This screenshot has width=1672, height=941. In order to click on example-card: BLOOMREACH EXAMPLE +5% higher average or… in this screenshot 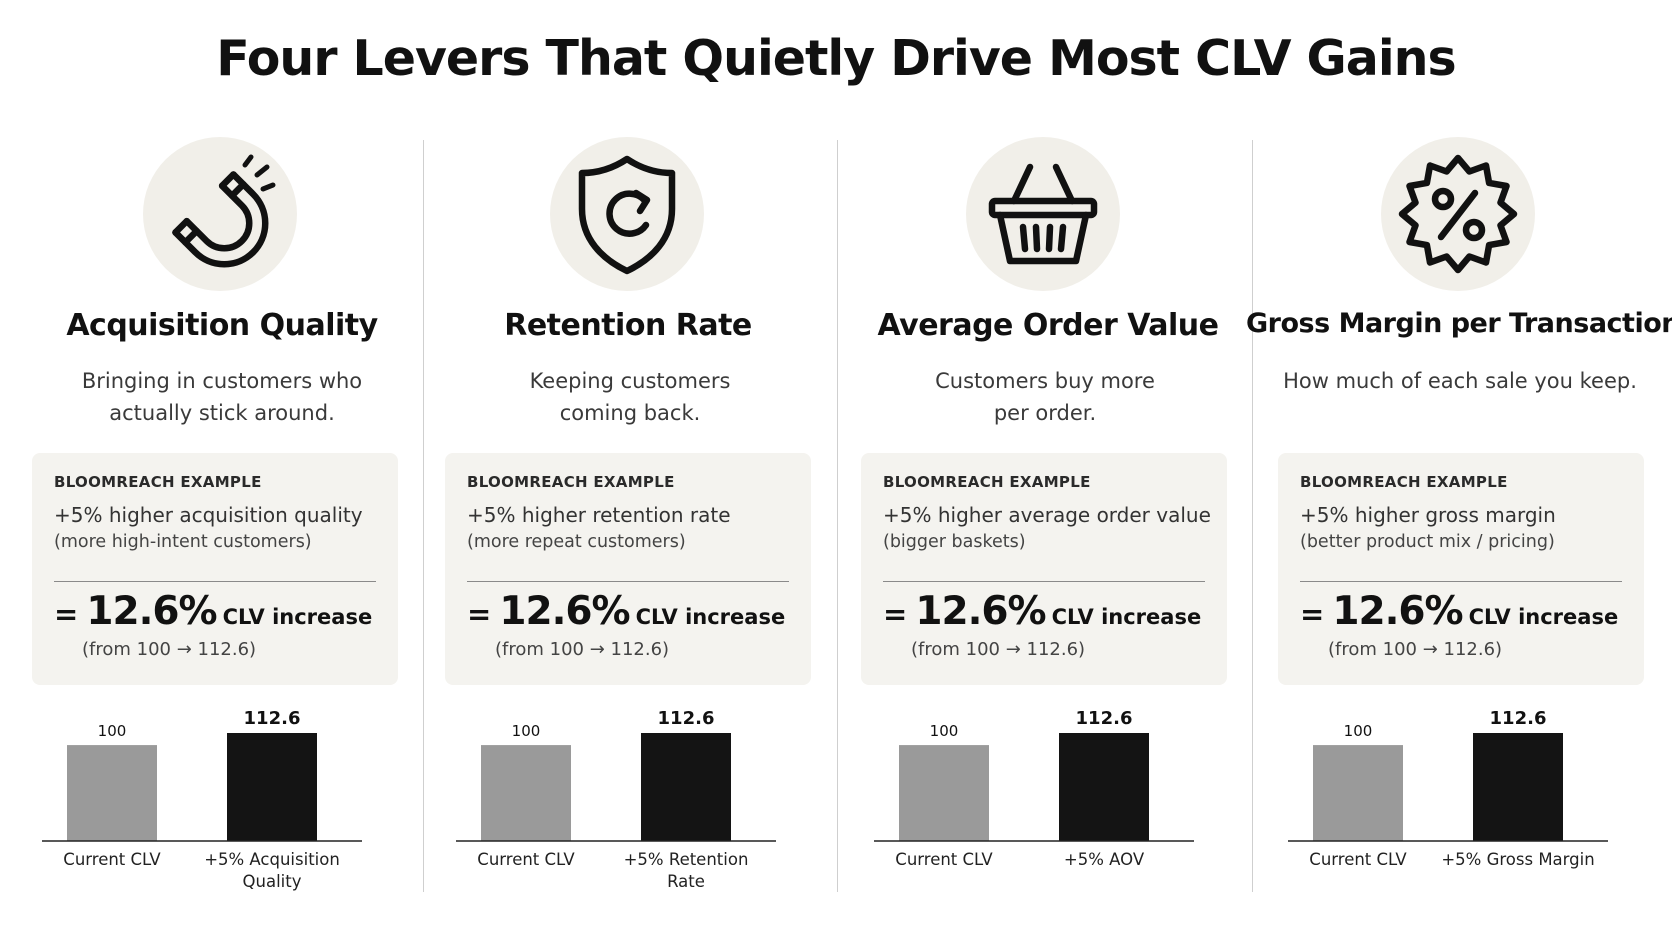, I will do `click(1044, 569)`.